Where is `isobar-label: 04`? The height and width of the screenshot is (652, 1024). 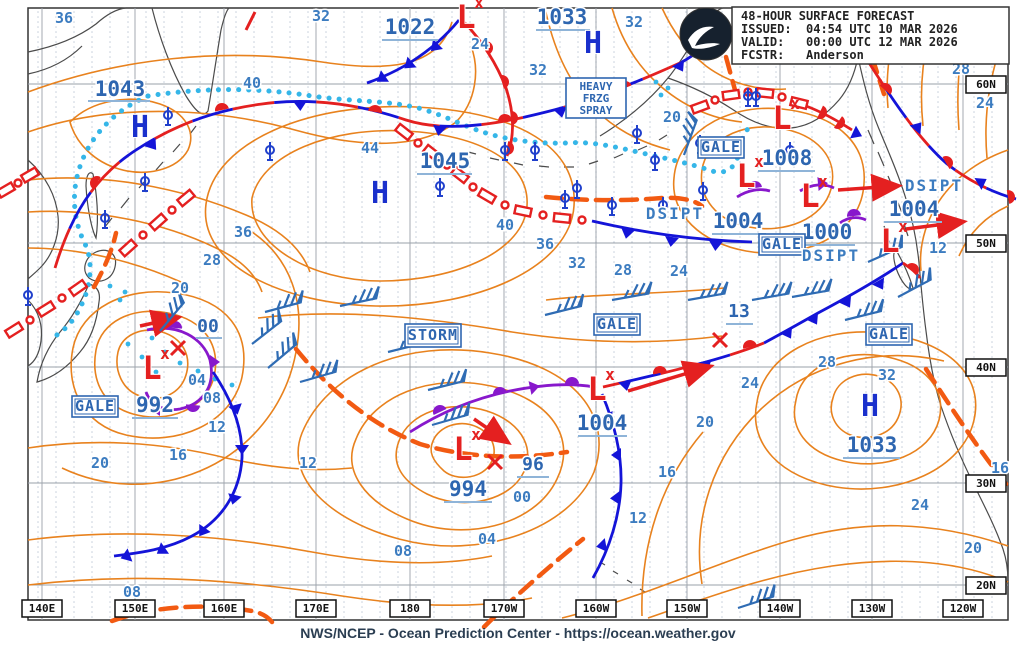
isobar-label: 04 is located at coordinates (197, 380).